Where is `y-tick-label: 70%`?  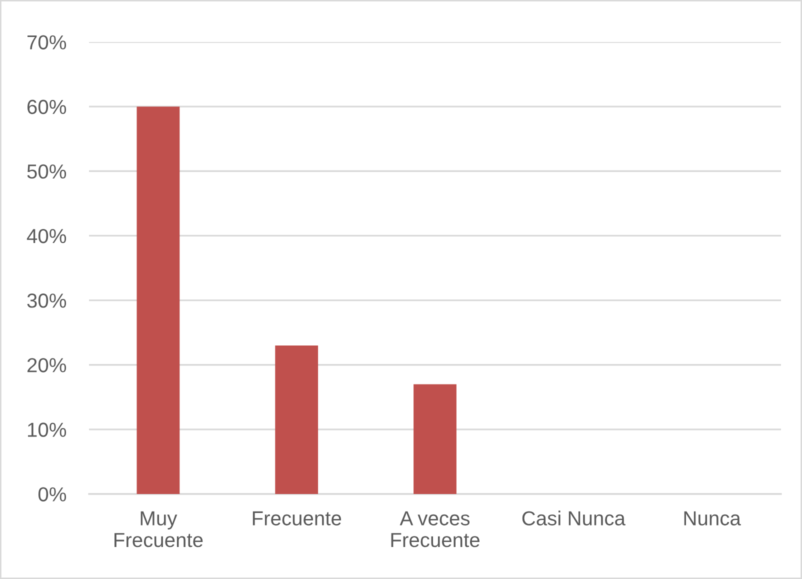
y-tick-label: 70% is located at coordinates (47, 42).